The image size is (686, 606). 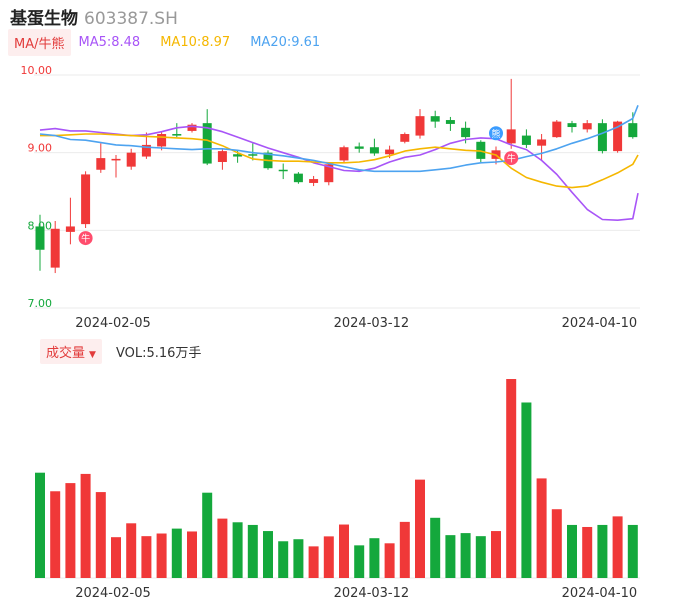 I want to click on volume-date-tick-label: 2024-04-10, so click(x=600, y=593).